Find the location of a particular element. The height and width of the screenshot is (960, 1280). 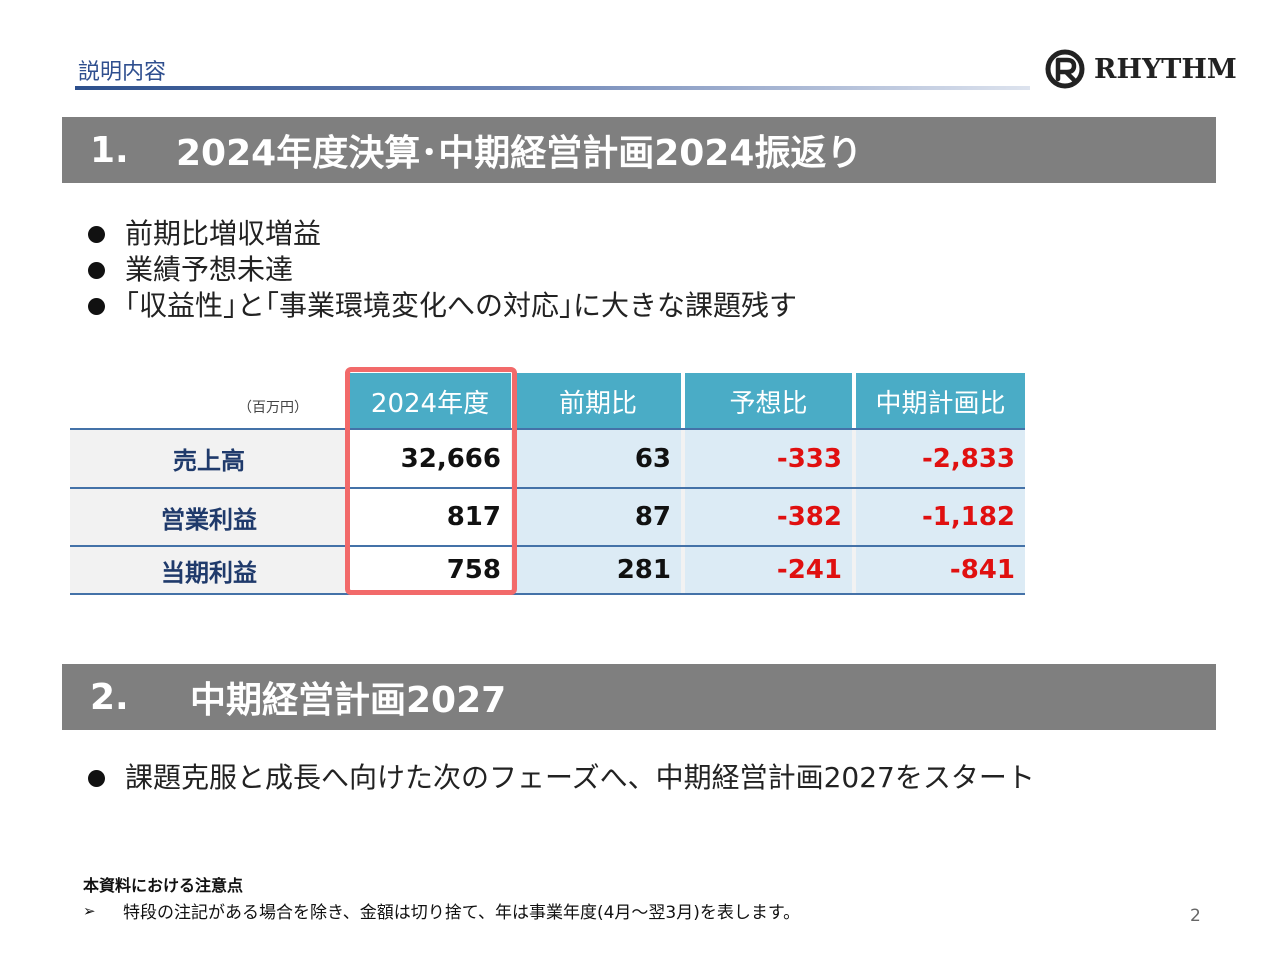

notes-title: 本資料における注意点 is located at coordinates (163, 885).